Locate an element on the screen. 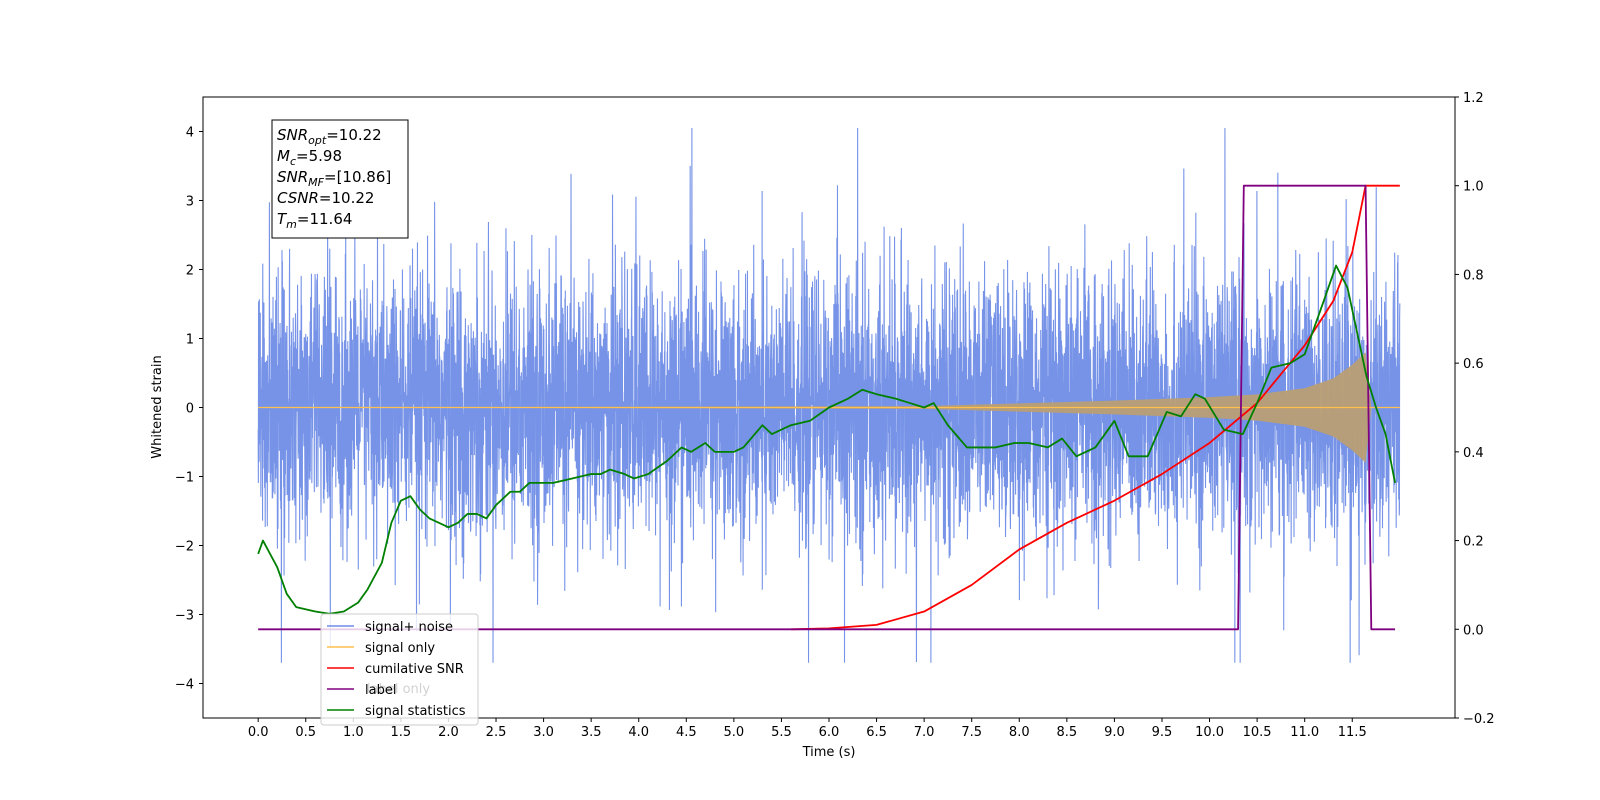 This screenshot has width=1600, height=800. stats-line: SNRMF=[10.86] is located at coordinates (334, 178).